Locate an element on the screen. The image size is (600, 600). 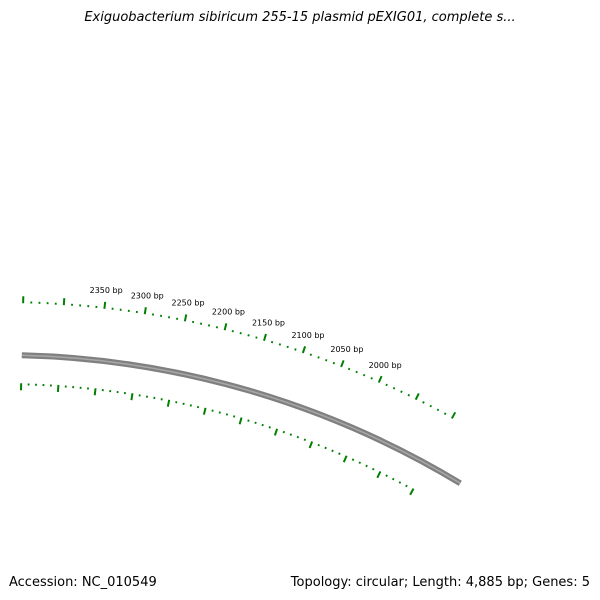
tick-label: 2150 bp is located at coordinates (268, 322).